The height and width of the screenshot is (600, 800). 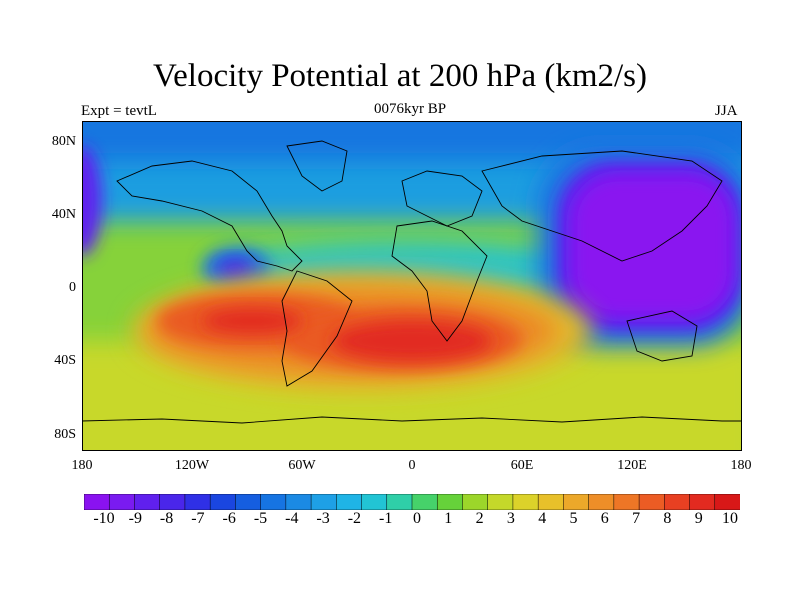 I want to click on colorbar-label: 9, so click(x=698, y=518).